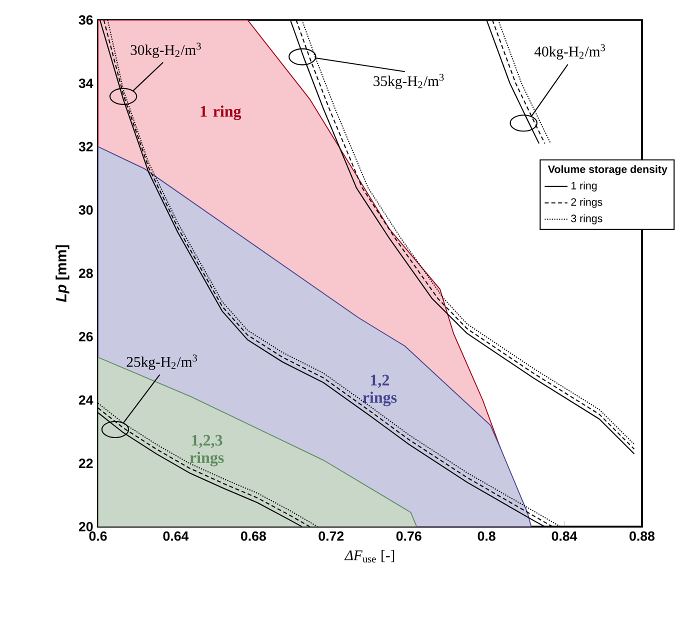  Describe the element at coordinates (85, 527) in the screenshot. I see `y-tick-label: 20` at that location.